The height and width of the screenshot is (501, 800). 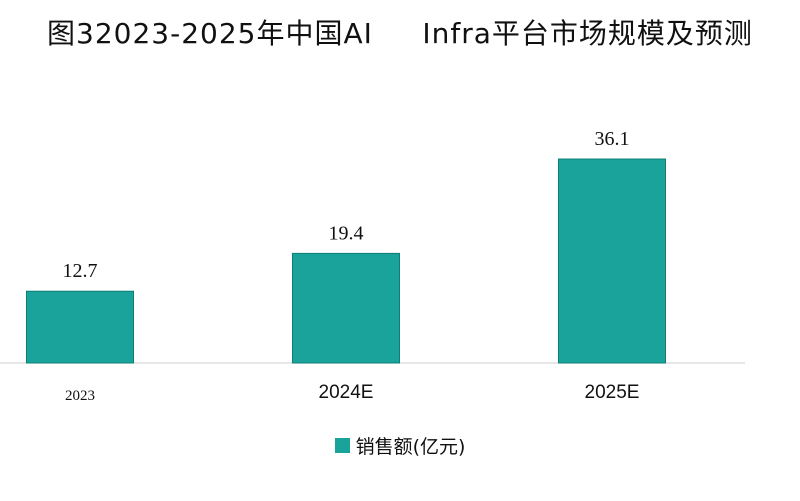 I want to click on data-label-2025E: 36.1, so click(x=612, y=139).